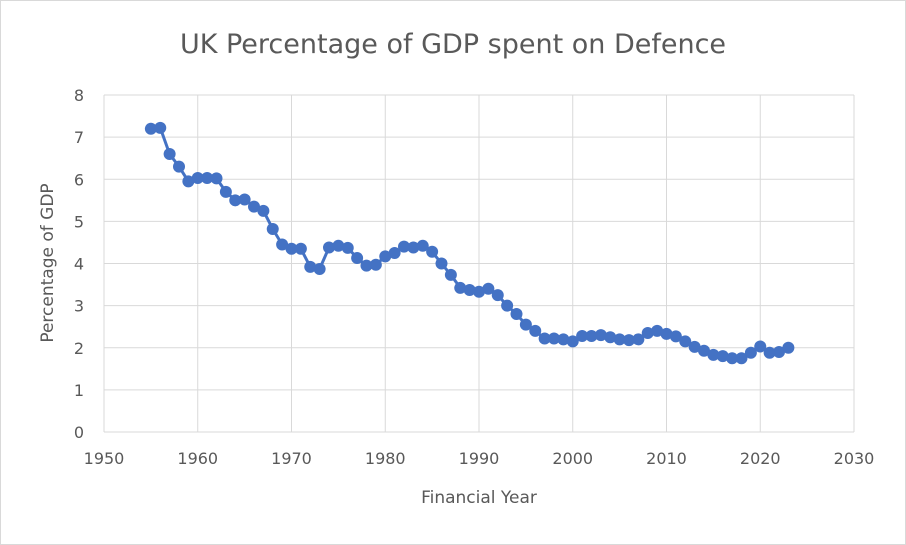 Image resolution: width=906 pixels, height=545 pixels. I want to click on x-axis-ticks: 1950 1960 1970 1980 1990 2000 2010 2020 2030, so click(479, 458).